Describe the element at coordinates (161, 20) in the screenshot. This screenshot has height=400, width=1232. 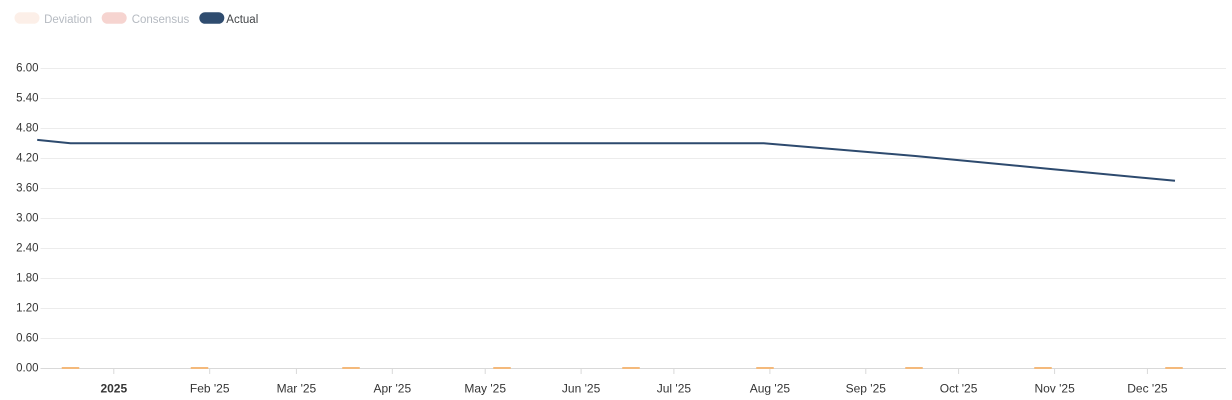
I see `svg-text: Consensus` at that location.